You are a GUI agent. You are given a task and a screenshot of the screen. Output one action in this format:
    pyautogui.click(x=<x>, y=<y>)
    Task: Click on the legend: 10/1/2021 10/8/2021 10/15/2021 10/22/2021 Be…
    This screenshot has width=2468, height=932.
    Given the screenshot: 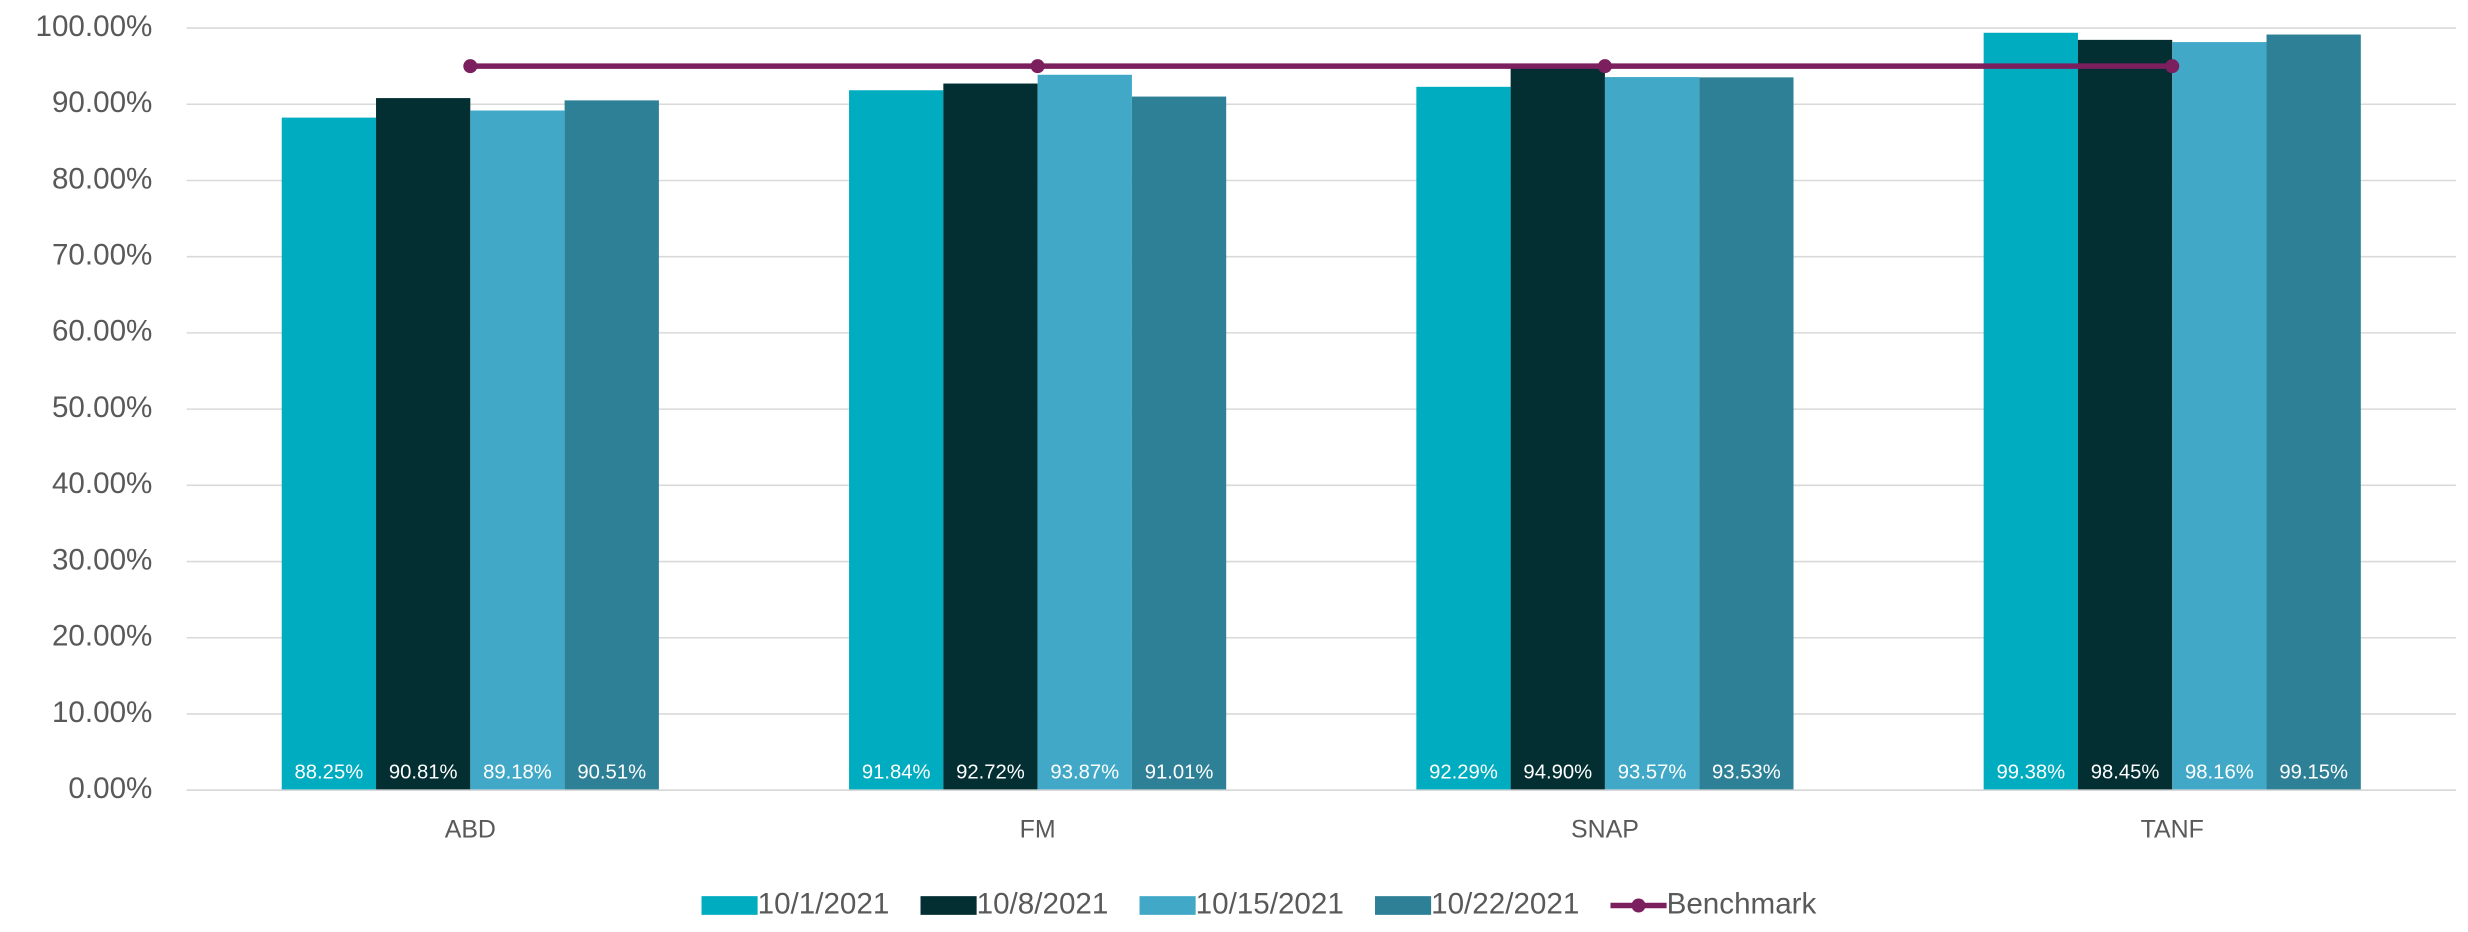 What is the action you would take?
    pyautogui.click(x=1259, y=903)
    